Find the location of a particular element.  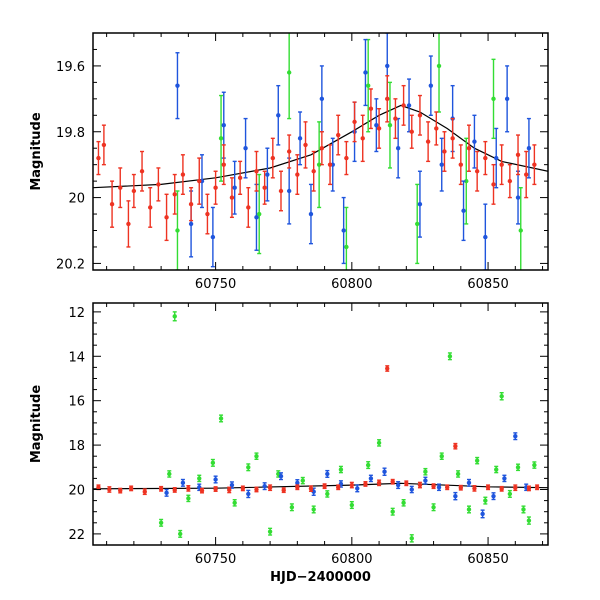

y-tick-label: 14 is located at coordinates (76, 357).